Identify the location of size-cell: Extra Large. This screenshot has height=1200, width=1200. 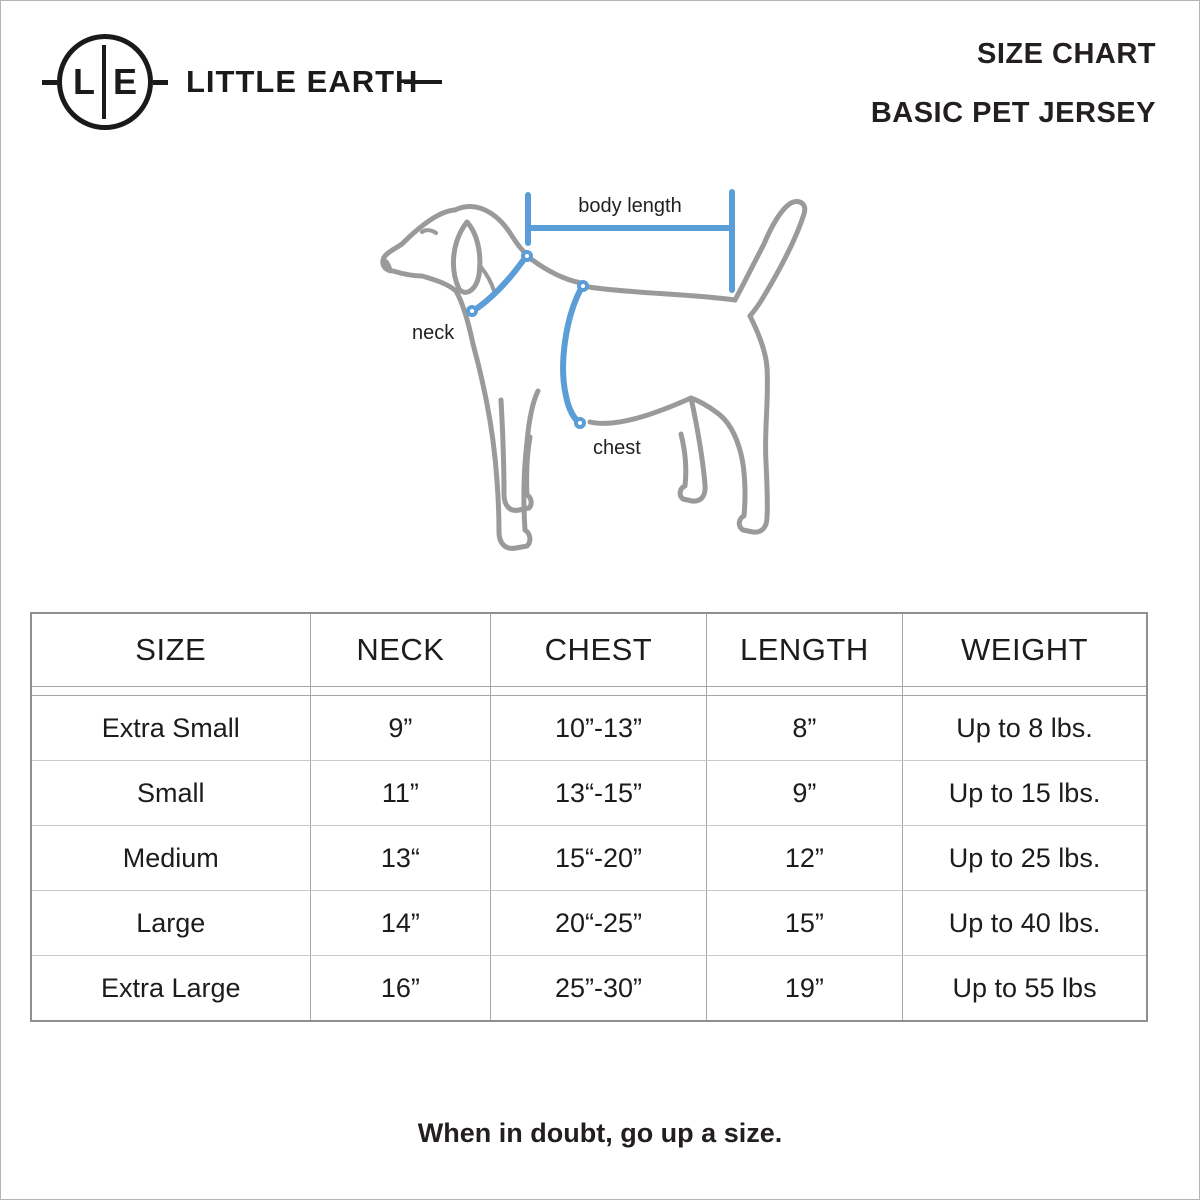
(170, 987).